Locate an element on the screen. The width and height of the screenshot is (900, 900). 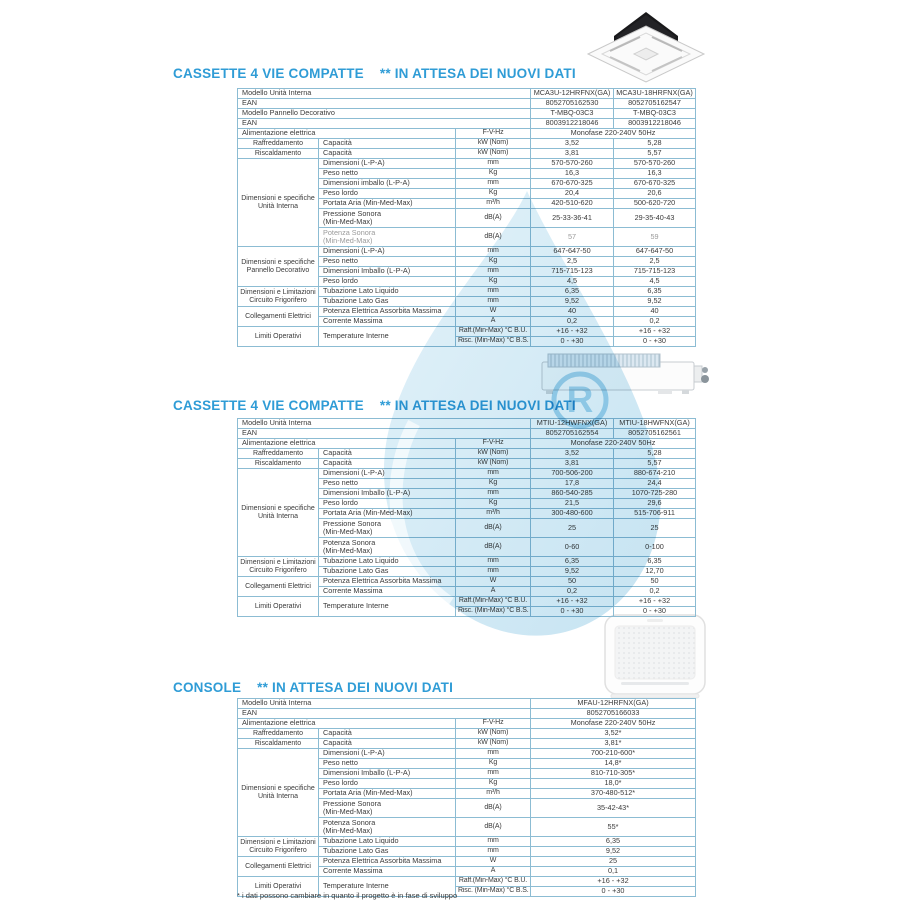
value-cell: 55* is located at coordinates (613, 827).